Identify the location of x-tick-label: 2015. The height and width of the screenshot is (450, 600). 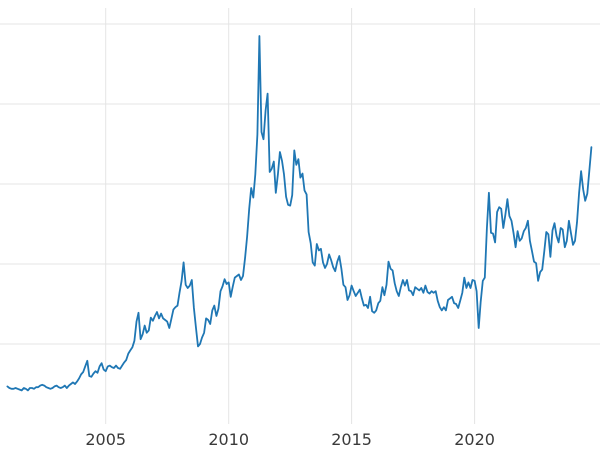
(351, 439).